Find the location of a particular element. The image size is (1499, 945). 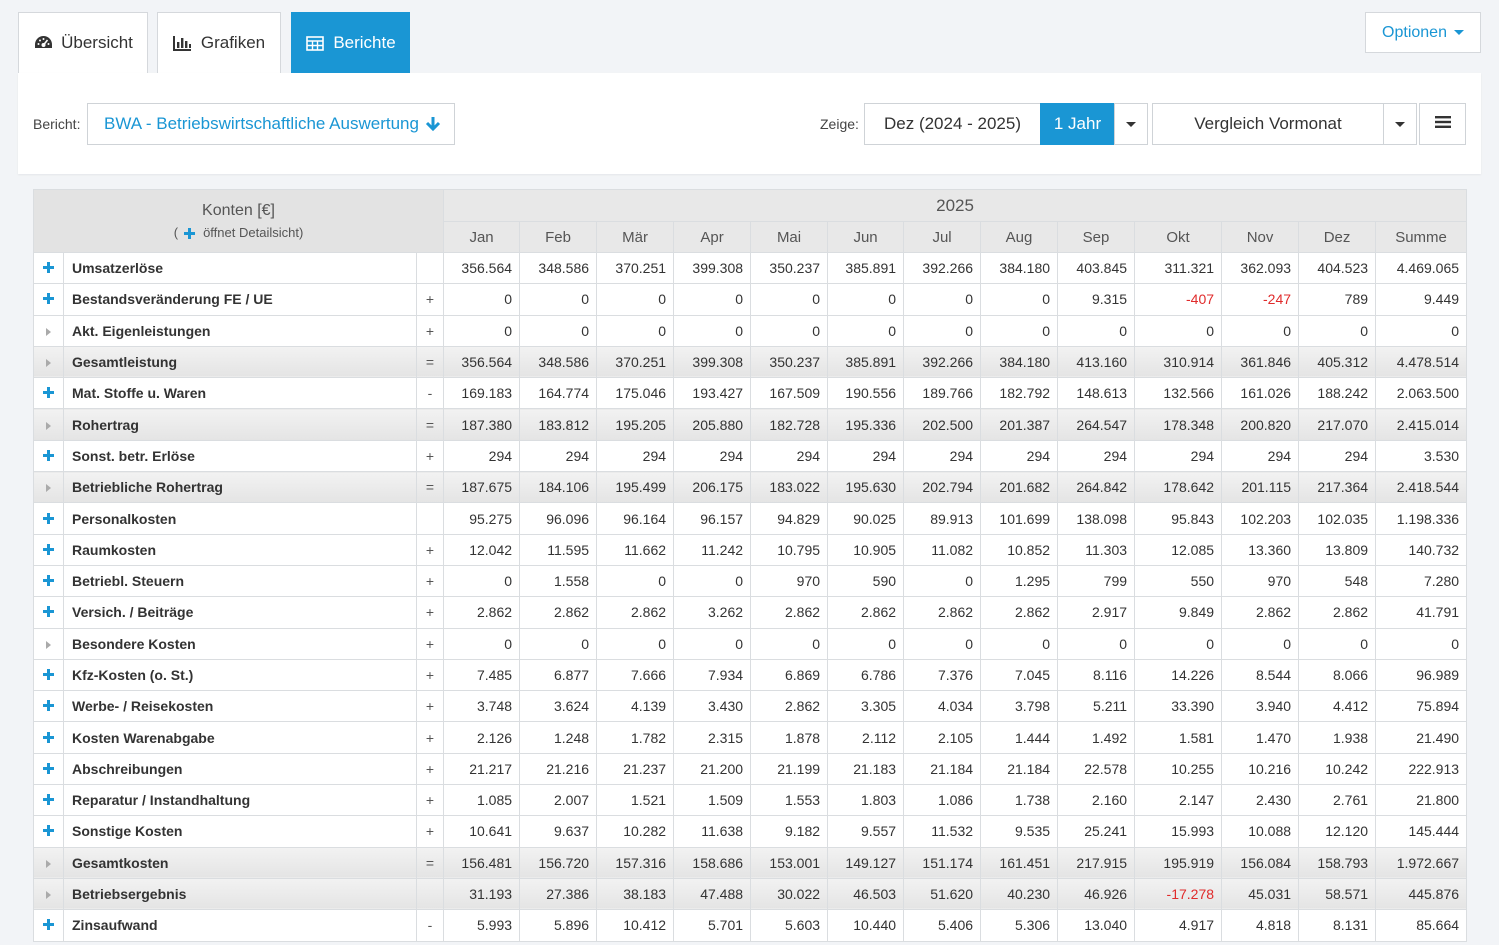

comparison-dropdown-toggle is located at coordinates (1400, 124).